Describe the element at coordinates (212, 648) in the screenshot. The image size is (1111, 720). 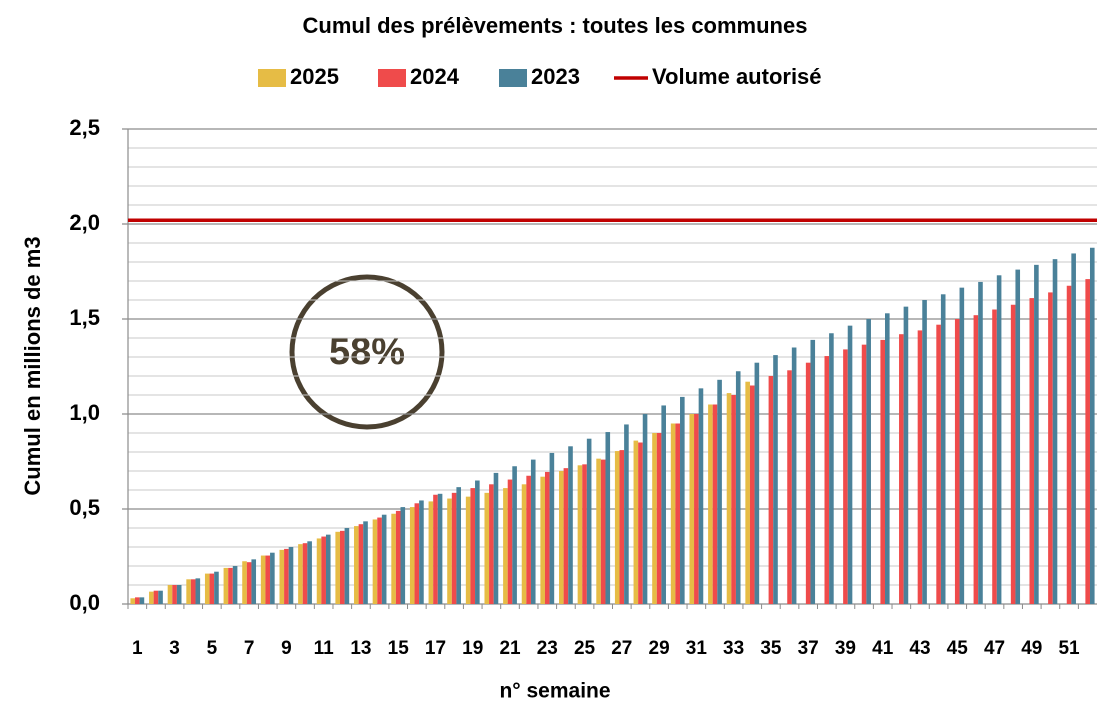
I see `x-tick-label: 5` at that location.